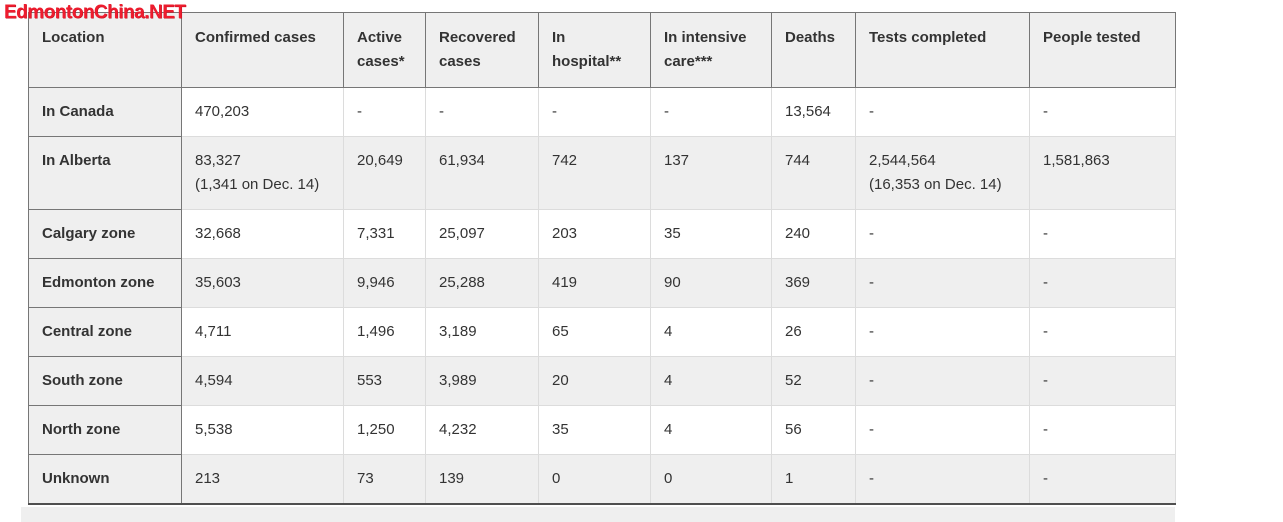 Image resolution: width=1283 pixels, height=522 pixels. I want to click on column-header-deaths: Deaths, so click(813, 50).